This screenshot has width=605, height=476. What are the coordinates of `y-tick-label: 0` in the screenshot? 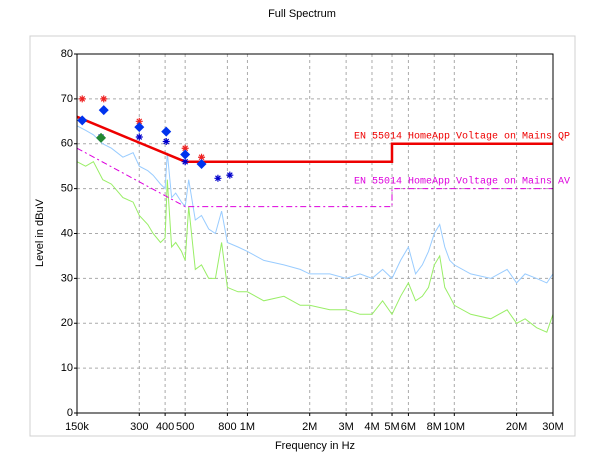 It's located at (70, 413).